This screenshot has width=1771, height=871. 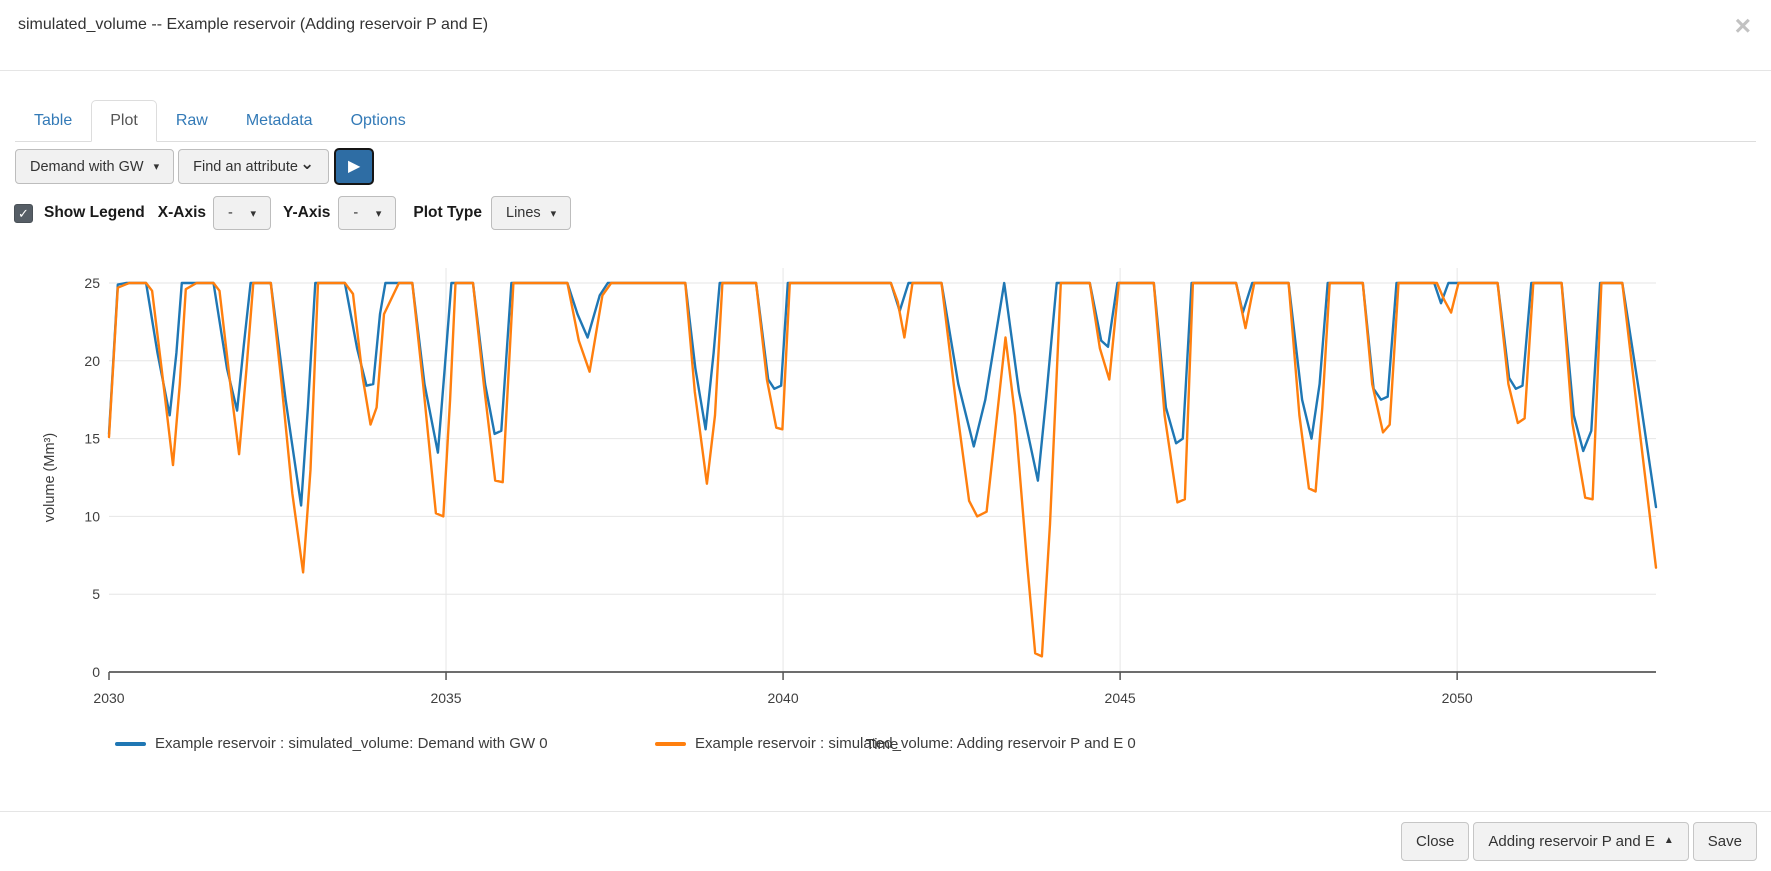 I want to click on toolbar: Demand with GW ▾ Find an attribute ⌄ ▶, so click(x=195, y=166).